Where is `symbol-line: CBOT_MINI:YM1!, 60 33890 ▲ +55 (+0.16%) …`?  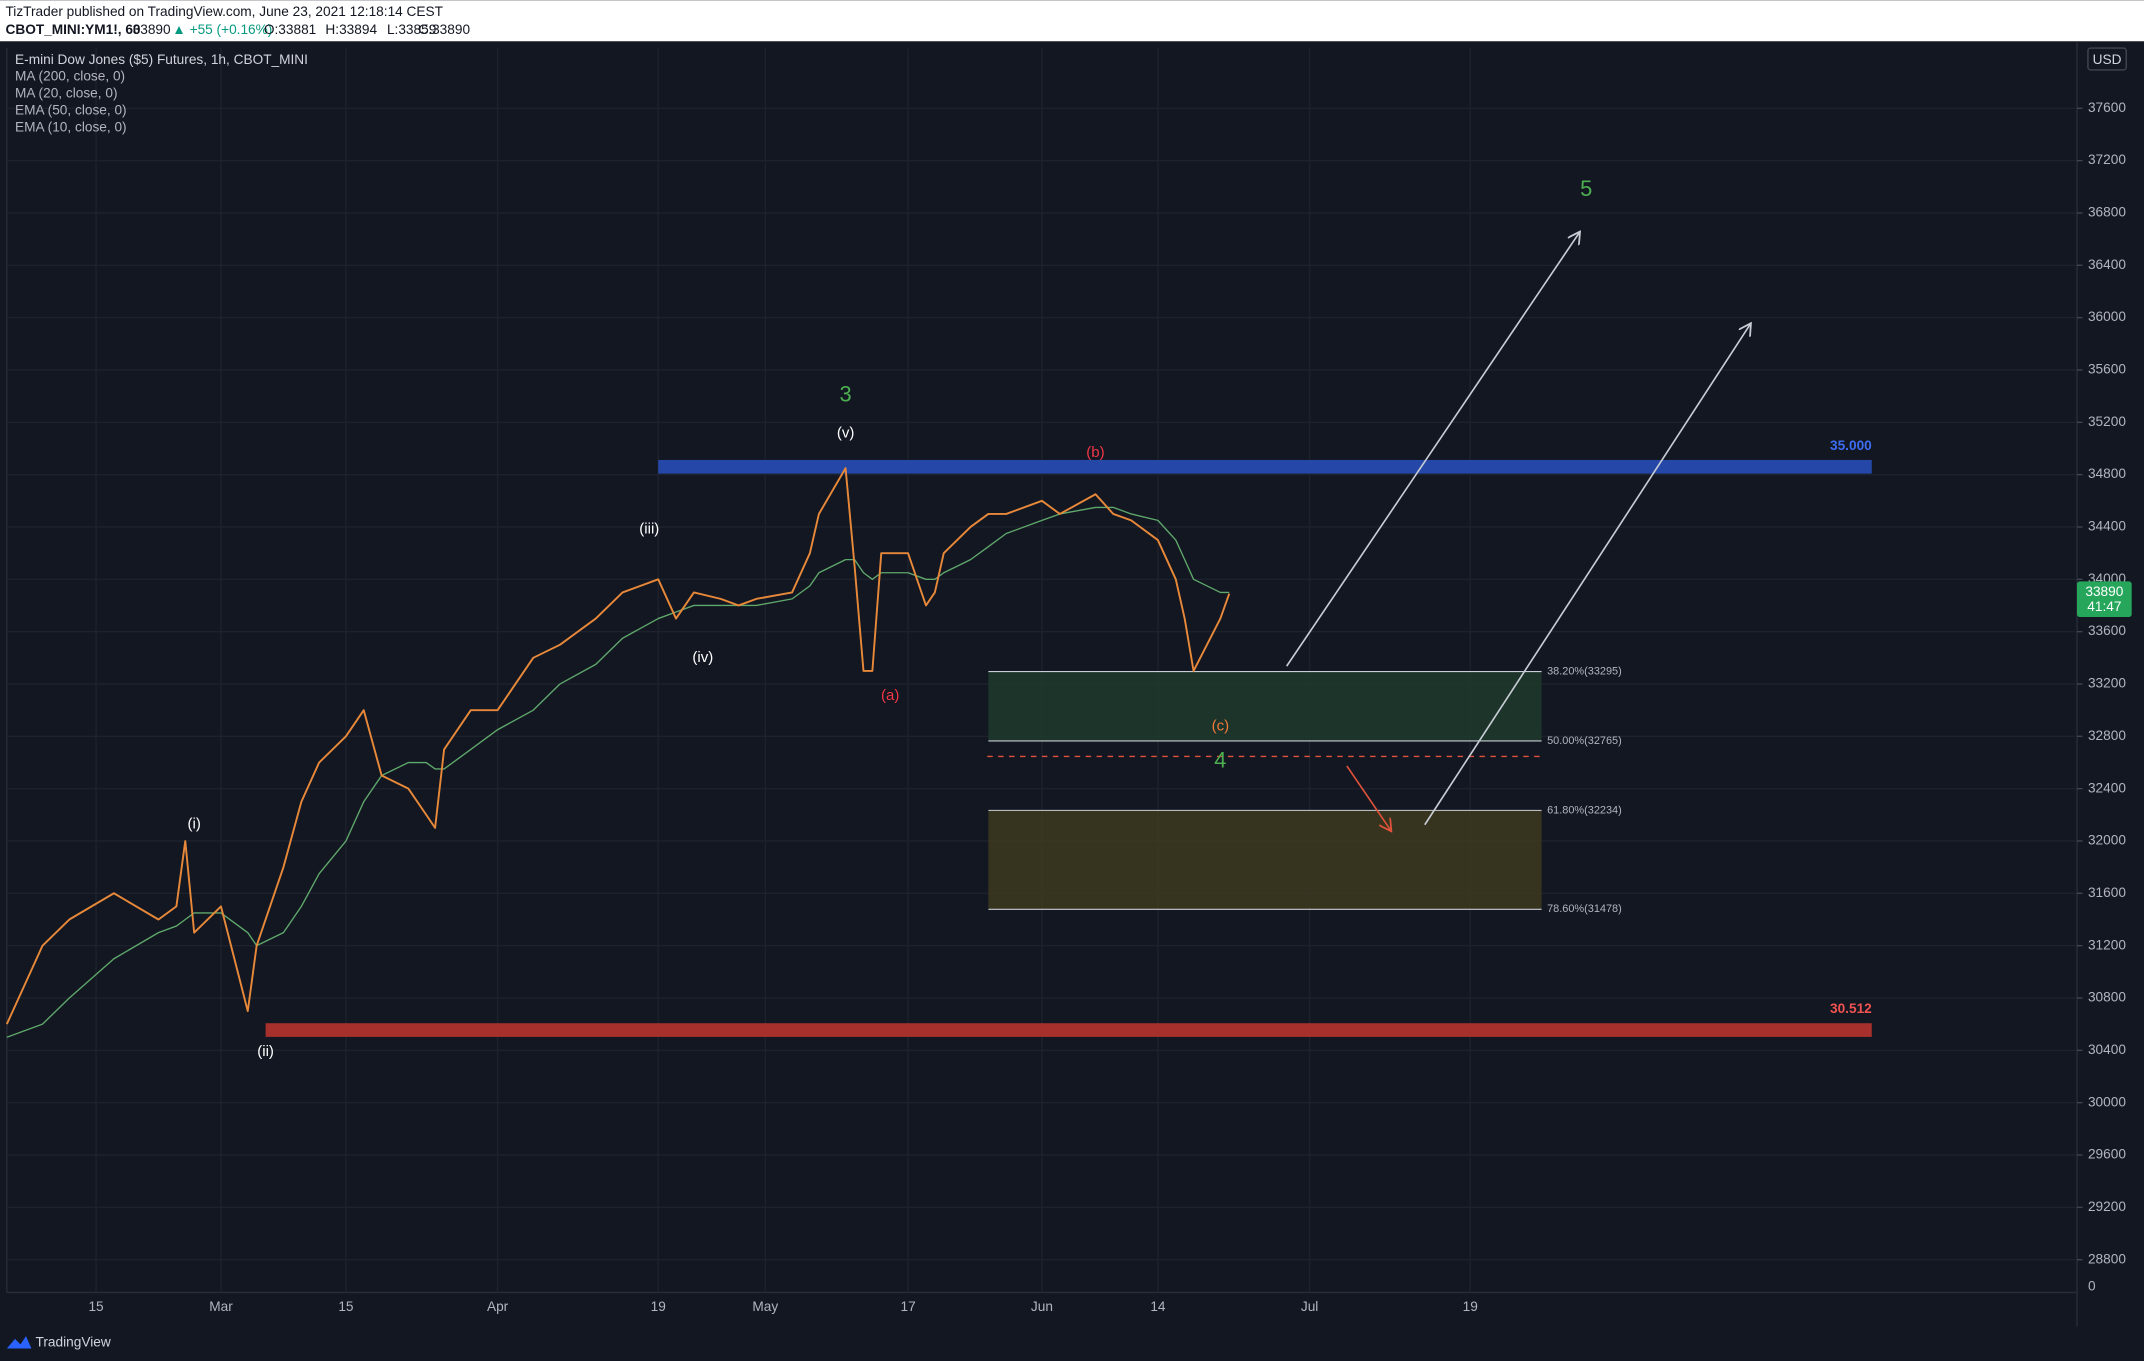 symbol-line: CBOT_MINI:YM1!, 60 33890 ▲ +55 (+0.16%) … is located at coordinates (237, 29).